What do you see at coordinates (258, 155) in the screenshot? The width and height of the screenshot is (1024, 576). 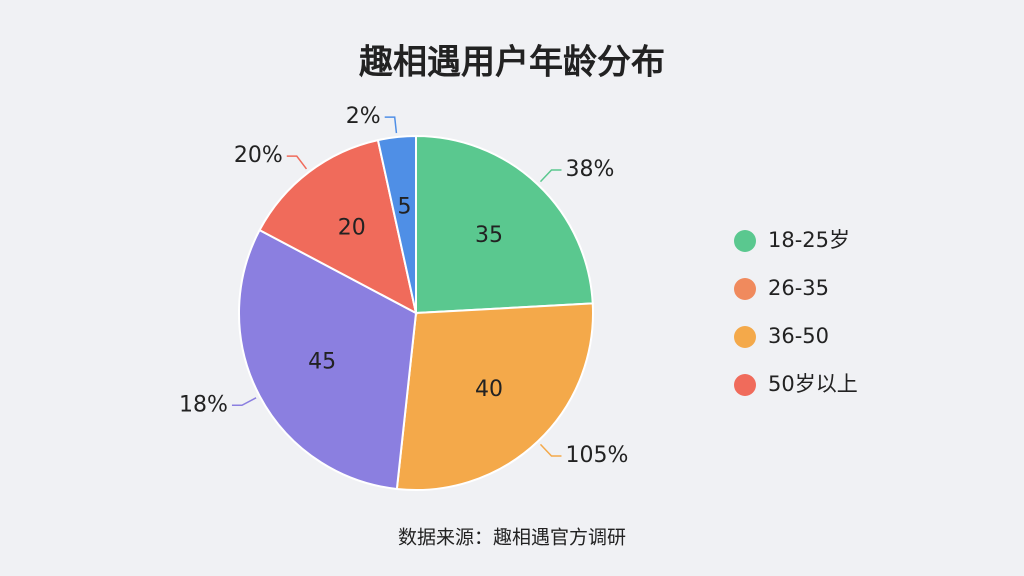 I see `outer-label: 20%` at bounding box center [258, 155].